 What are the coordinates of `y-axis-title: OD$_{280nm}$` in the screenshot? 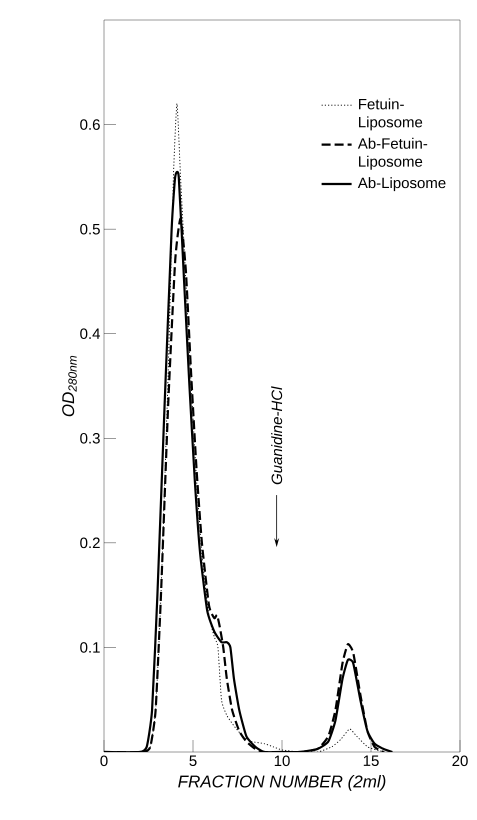 It's located at (69, 386).